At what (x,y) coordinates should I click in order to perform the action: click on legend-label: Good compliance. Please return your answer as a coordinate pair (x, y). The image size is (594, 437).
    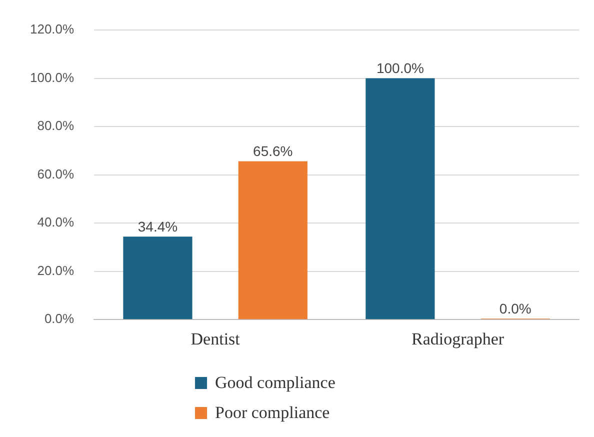
    Looking at the image, I should click on (275, 383).